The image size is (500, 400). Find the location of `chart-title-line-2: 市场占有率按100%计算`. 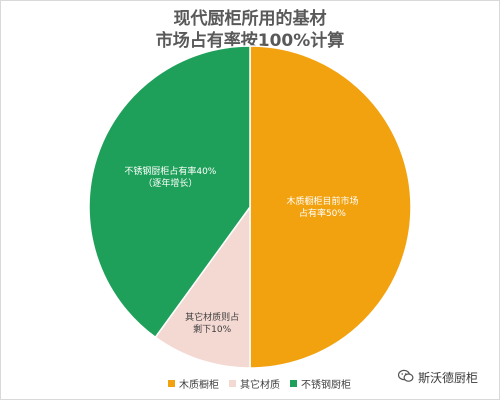

chart-title-line-2: 市场占有率按100%计算 is located at coordinates (250, 41).